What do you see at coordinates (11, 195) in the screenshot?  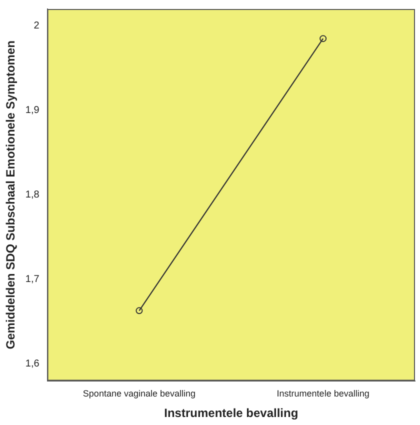 I see `y-axis-title: Gemiddelden SDQ Subschaal Emotionele Symptomen` at bounding box center [11, 195].